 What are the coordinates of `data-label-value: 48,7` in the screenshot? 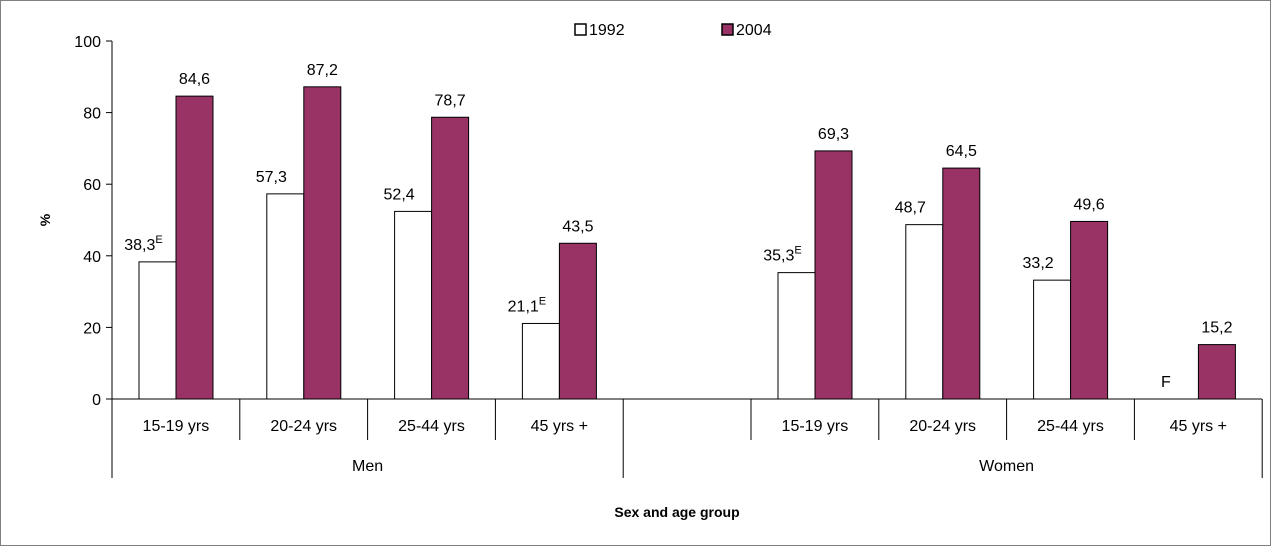 It's located at (910, 208).